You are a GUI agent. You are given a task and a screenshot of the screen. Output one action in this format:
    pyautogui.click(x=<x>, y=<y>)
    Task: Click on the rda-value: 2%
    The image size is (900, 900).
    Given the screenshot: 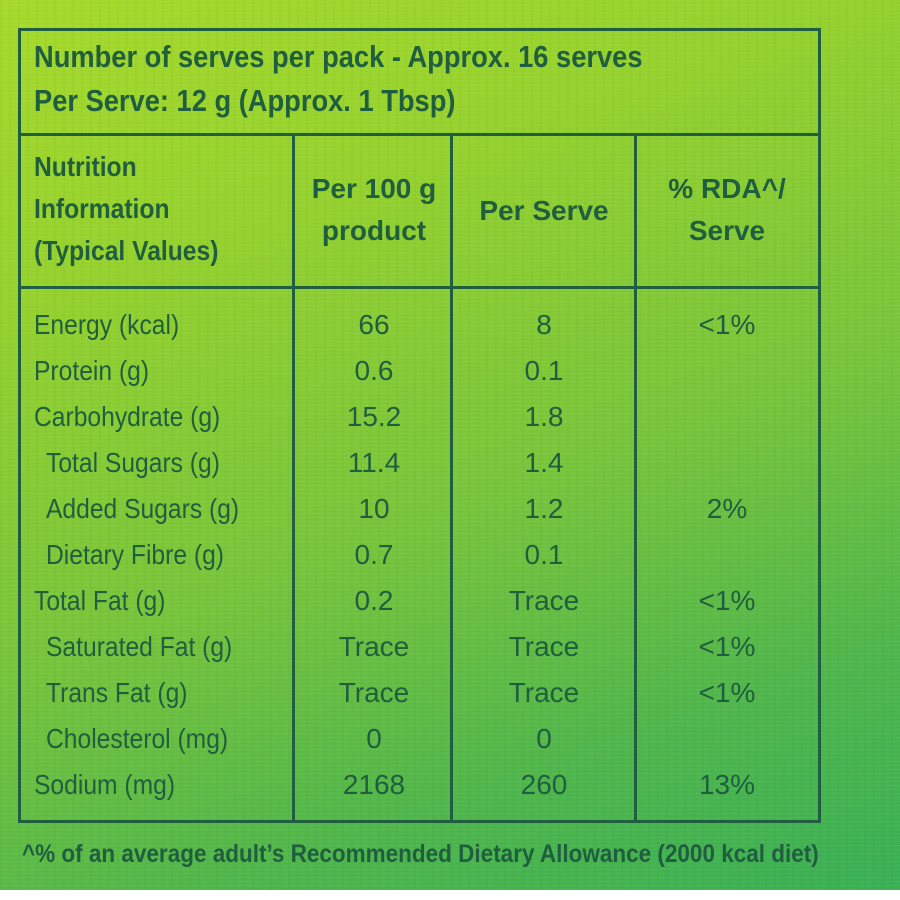 What is the action you would take?
    pyautogui.click(x=727, y=508)
    